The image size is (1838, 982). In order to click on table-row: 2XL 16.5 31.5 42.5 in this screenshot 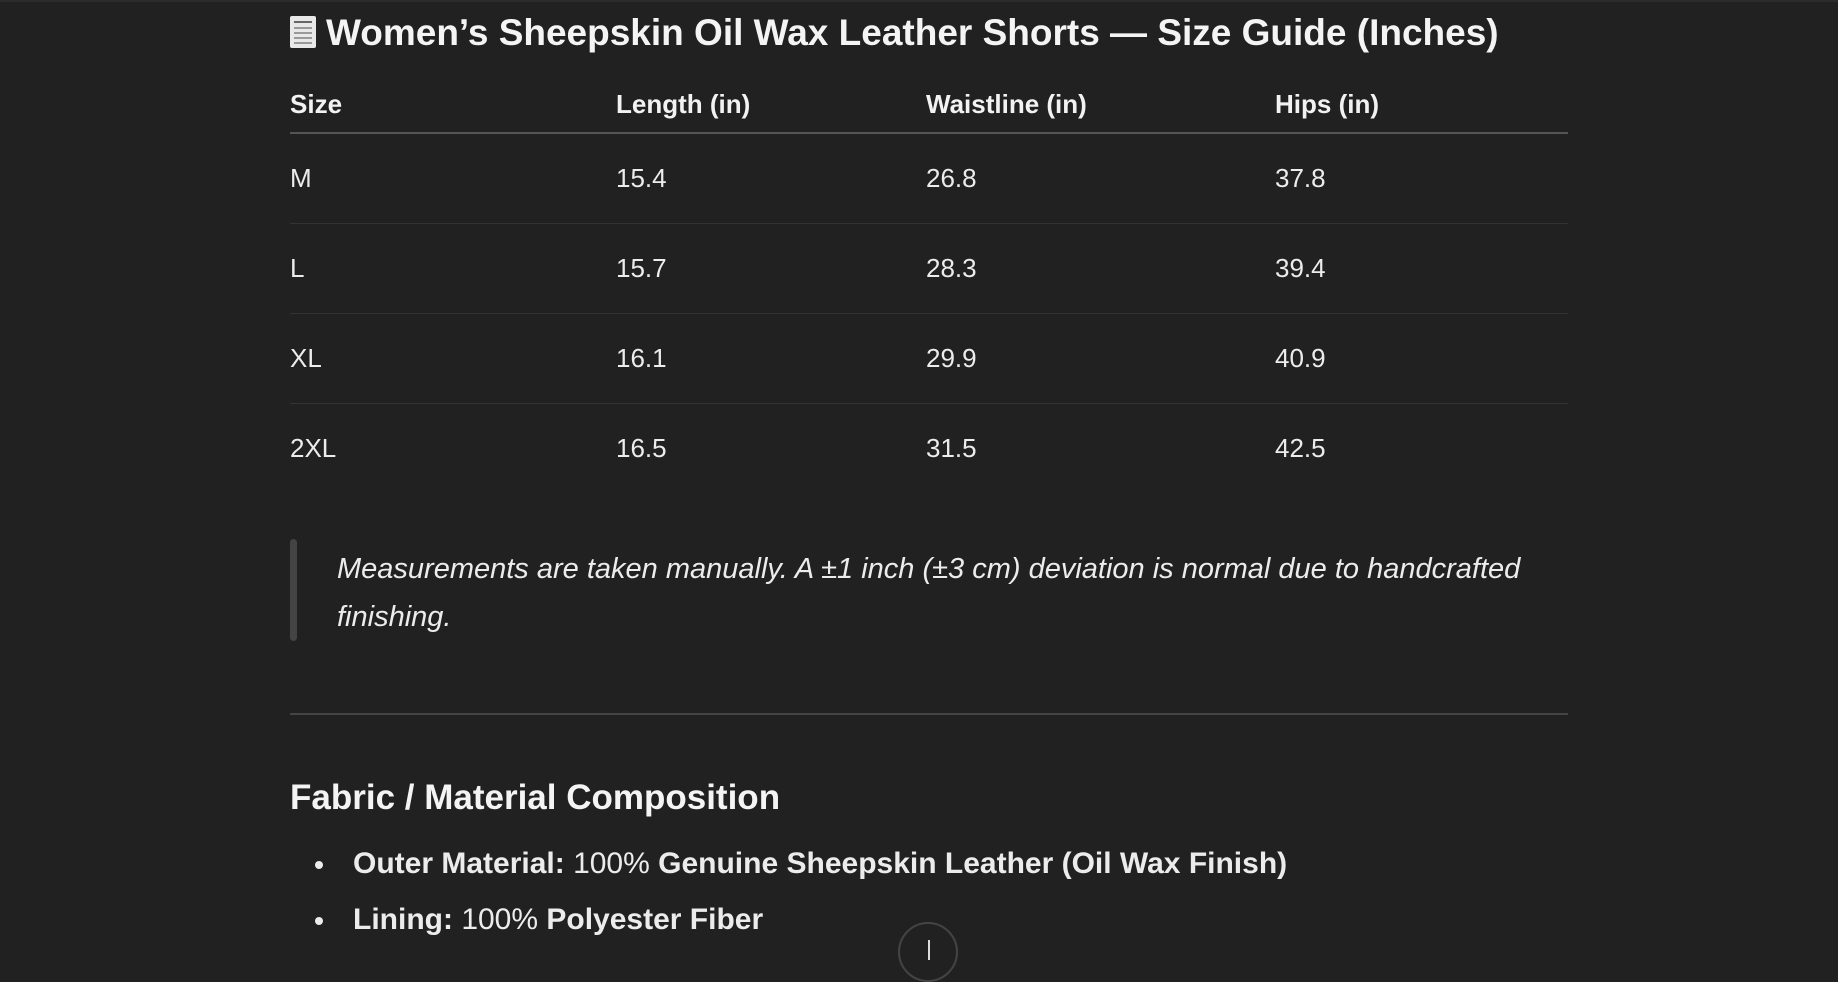, I will do `click(929, 449)`.